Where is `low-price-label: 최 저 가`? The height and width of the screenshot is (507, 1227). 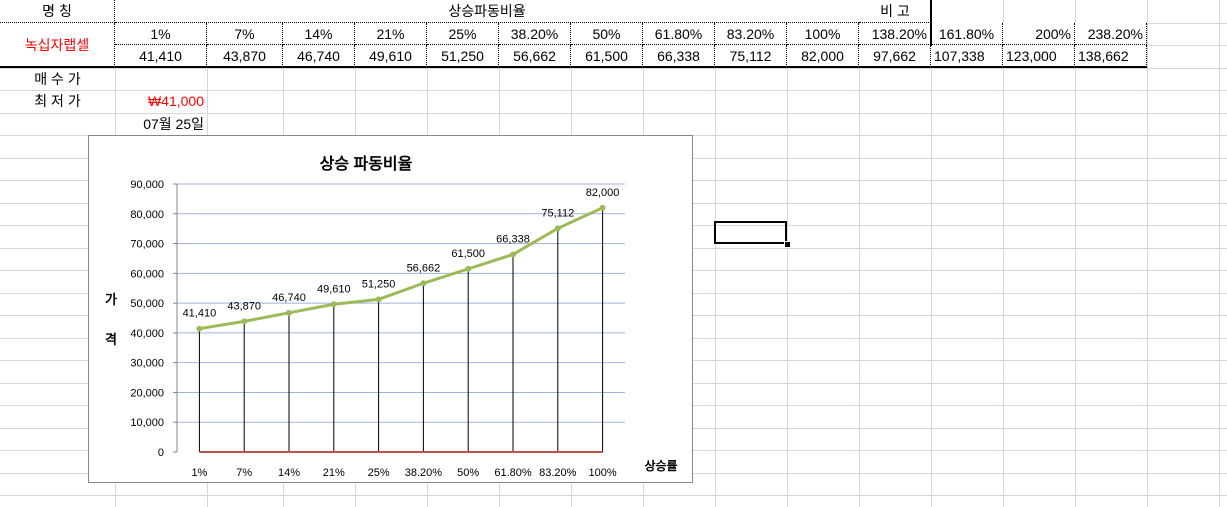
low-price-label: 최 저 가 is located at coordinates (57, 101).